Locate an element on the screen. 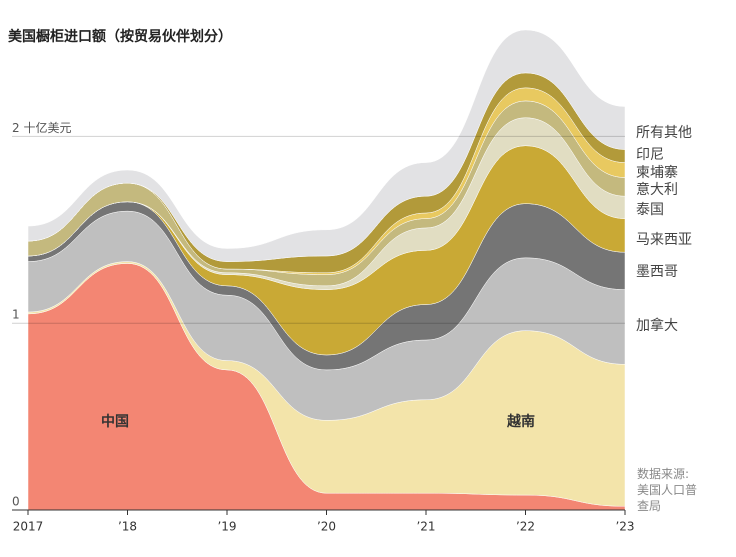  x-tick-label: 2017 is located at coordinates (28, 527).